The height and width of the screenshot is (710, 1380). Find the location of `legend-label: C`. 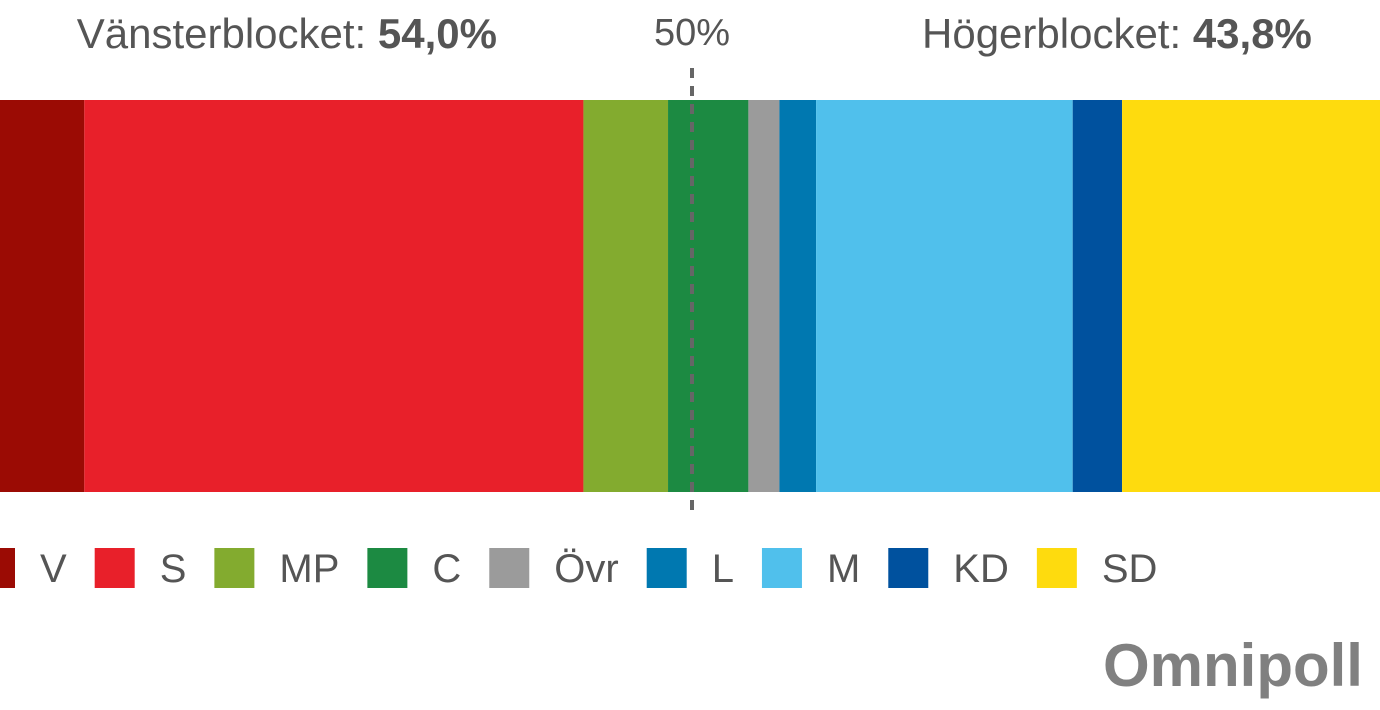

legend-label: C is located at coordinates (446, 569).